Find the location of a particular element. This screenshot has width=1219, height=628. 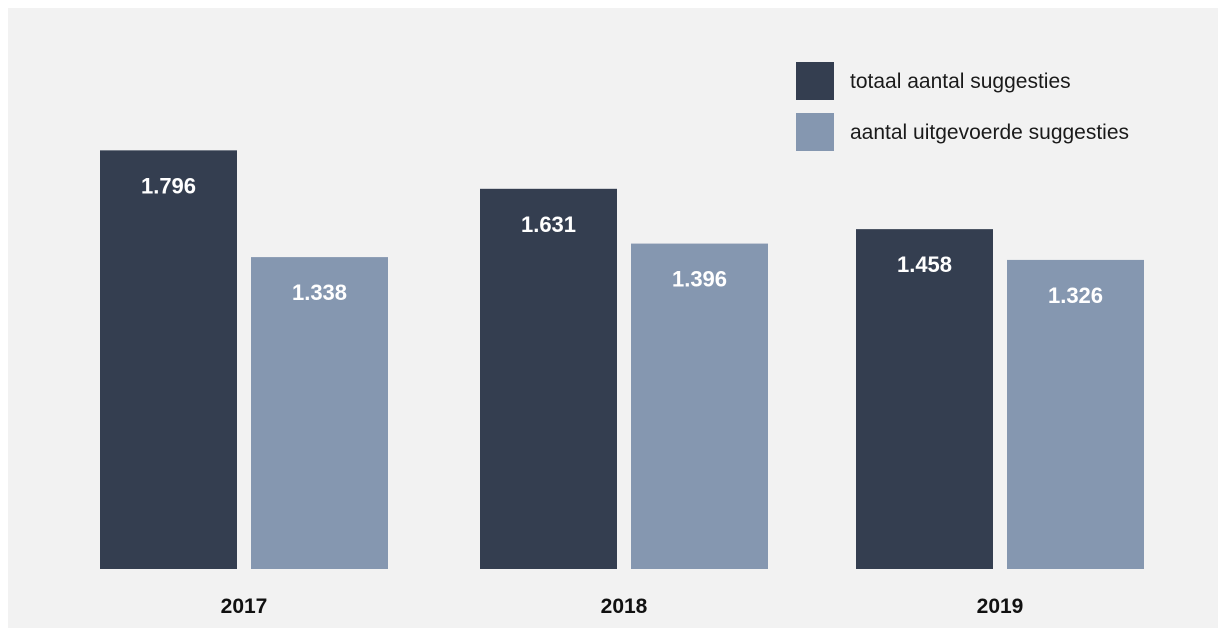

category-labels-group: 2017 2018 2019 is located at coordinates (622, 606).